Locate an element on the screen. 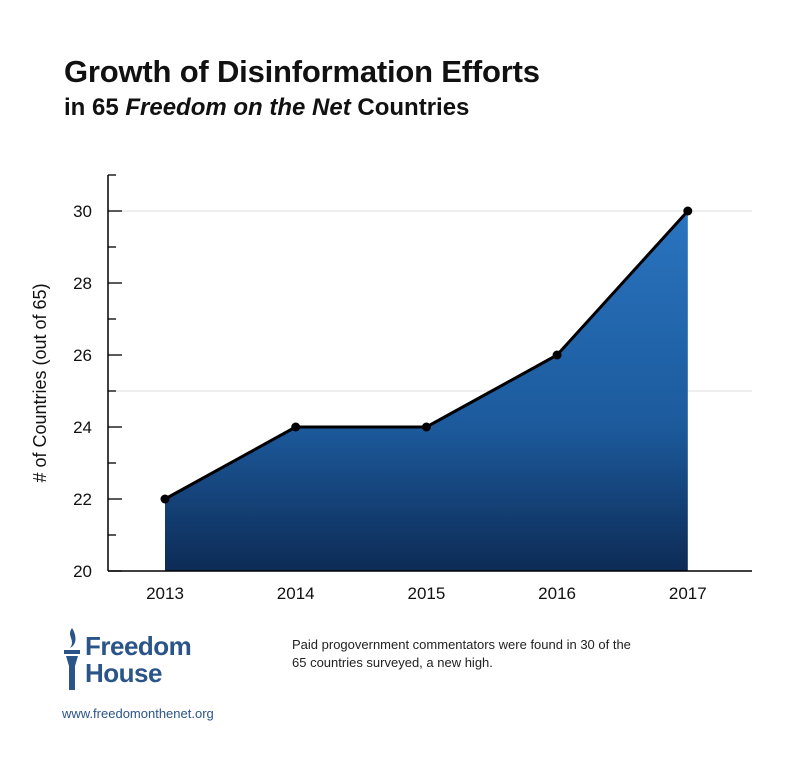 The image size is (800, 758). chart-subtitle: in 65 Freedom on the Net Countries is located at coordinates (266, 108).